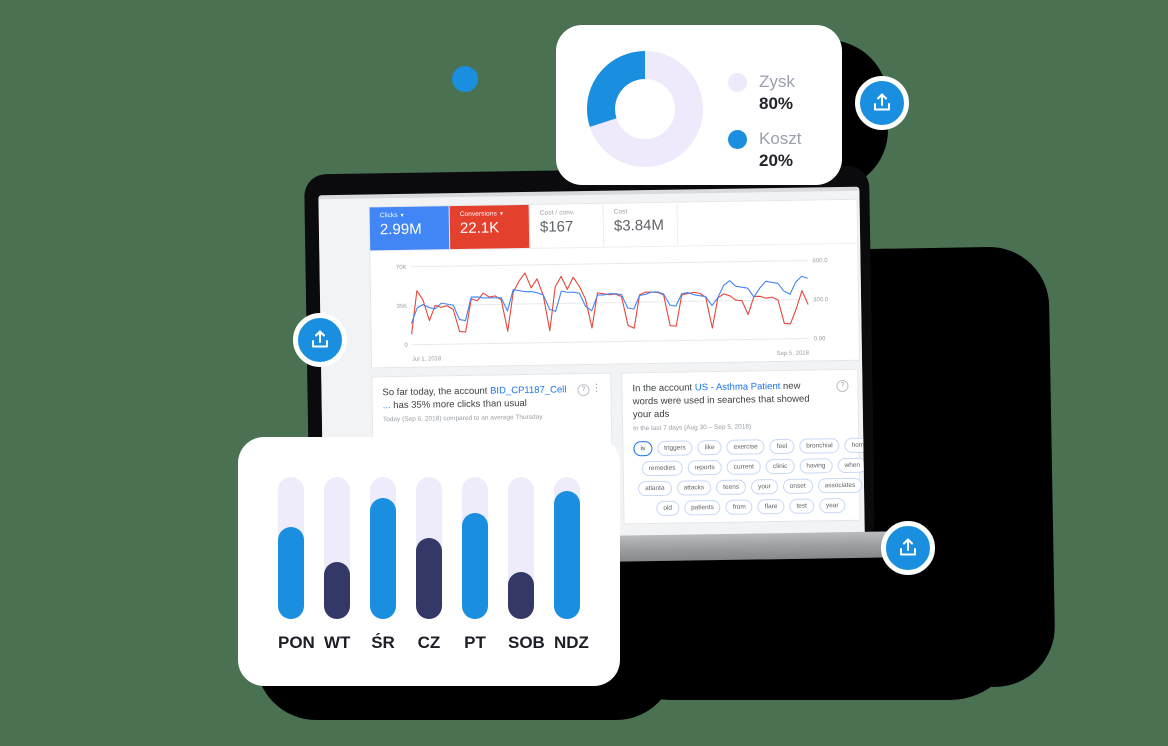  What do you see at coordinates (702, 507) in the screenshot?
I see `keyword-chip: patients` at bounding box center [702, 507].